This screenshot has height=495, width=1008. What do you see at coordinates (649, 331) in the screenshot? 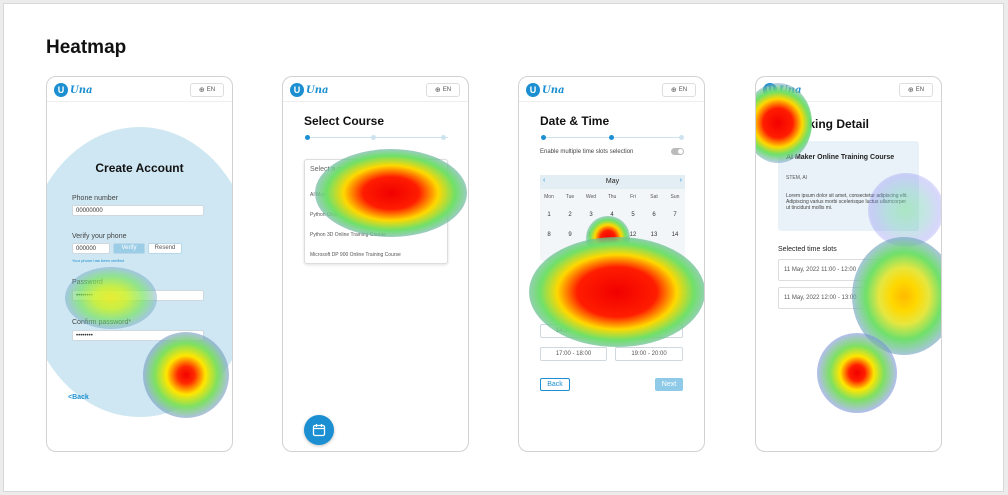
I see `time-slot: 16:00 - 17:00` at bounding box center [649, 331].